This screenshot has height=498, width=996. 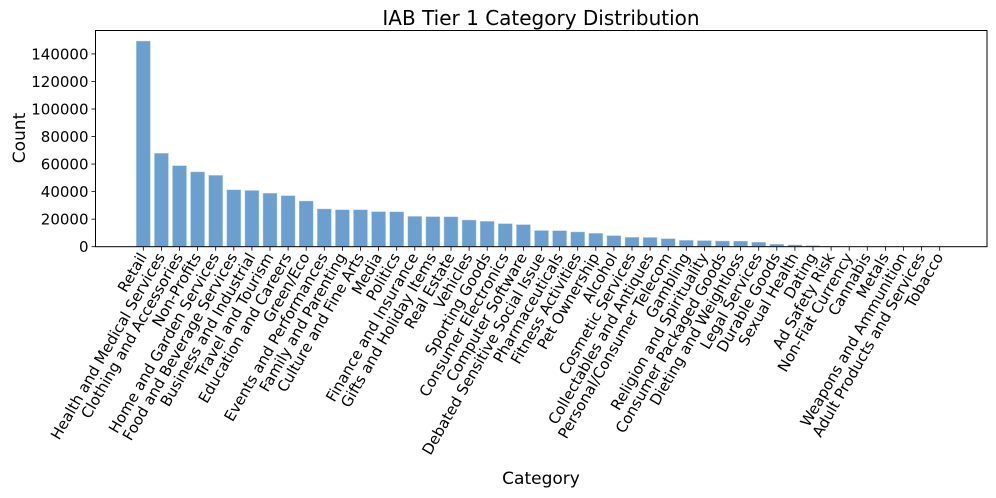 What do you see at coordinates (59, 82) in the screenshot?
I see `y-tick-label: 120000` at bounding box center [59, 82].